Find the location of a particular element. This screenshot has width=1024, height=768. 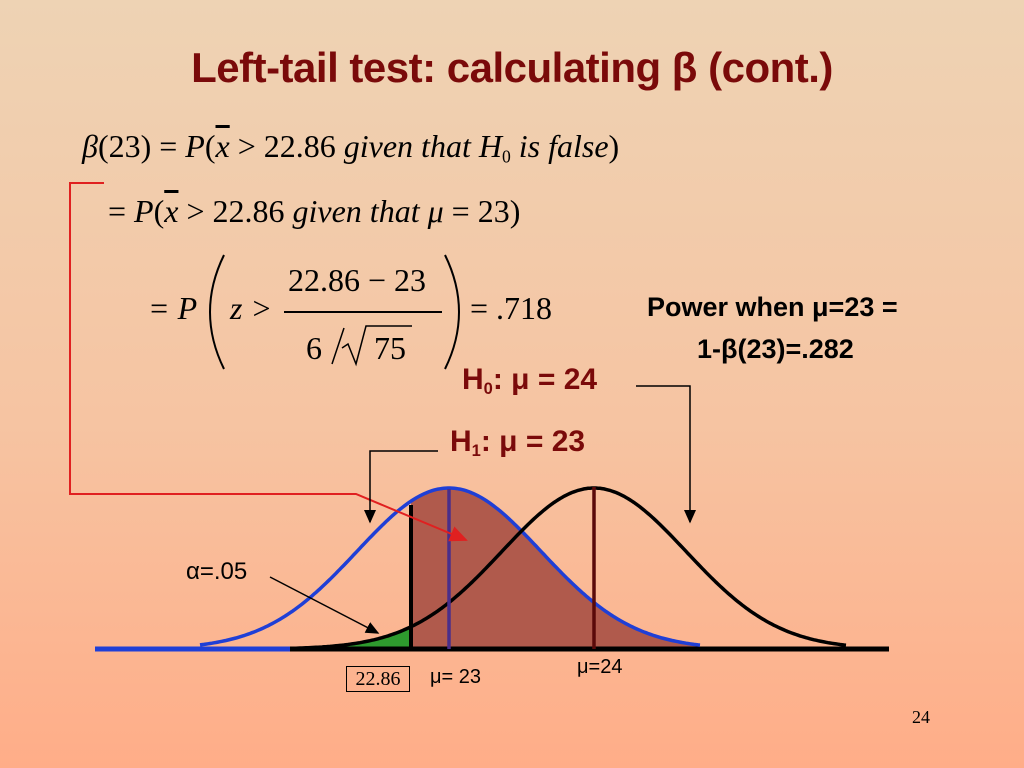

den-slash is located at coordinates (338, 346).